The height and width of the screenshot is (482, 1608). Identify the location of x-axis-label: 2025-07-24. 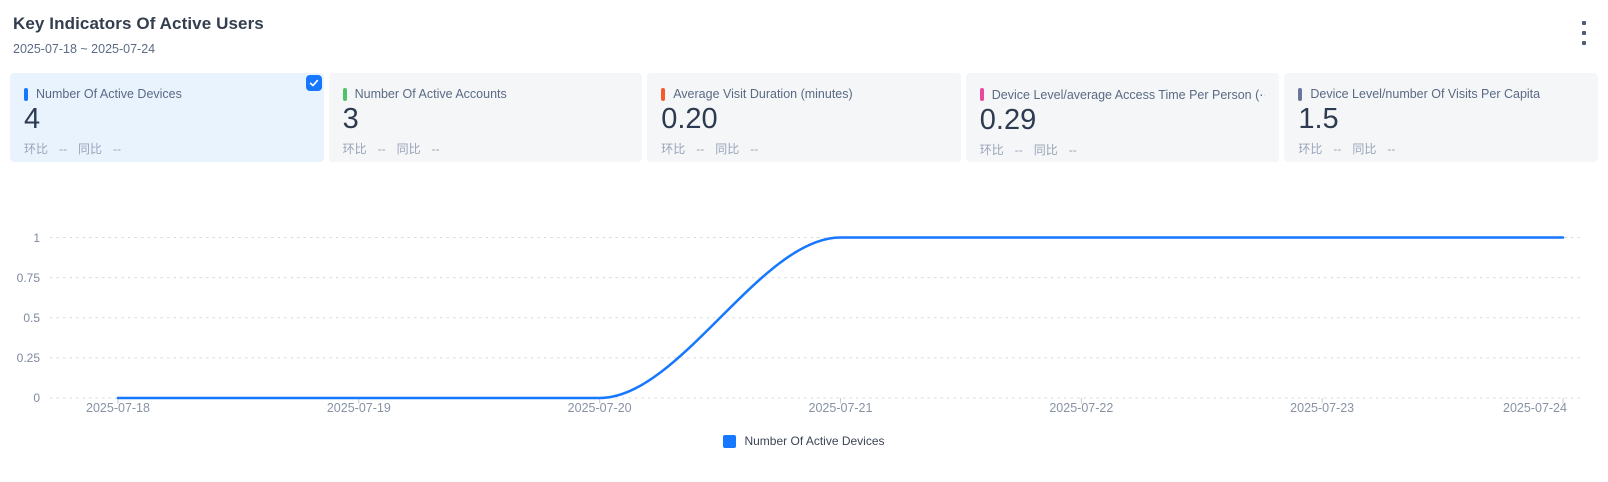
(1535, 408).